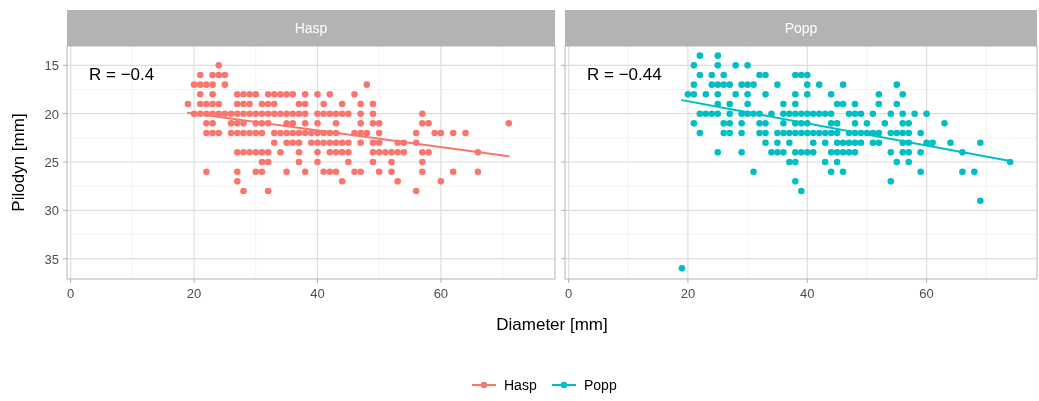 The width and height of the screenshot is (1039, 401). Describe the element at coordinates (51, 114) in the screenshot. I see `y-tick-label: 20` at that location.